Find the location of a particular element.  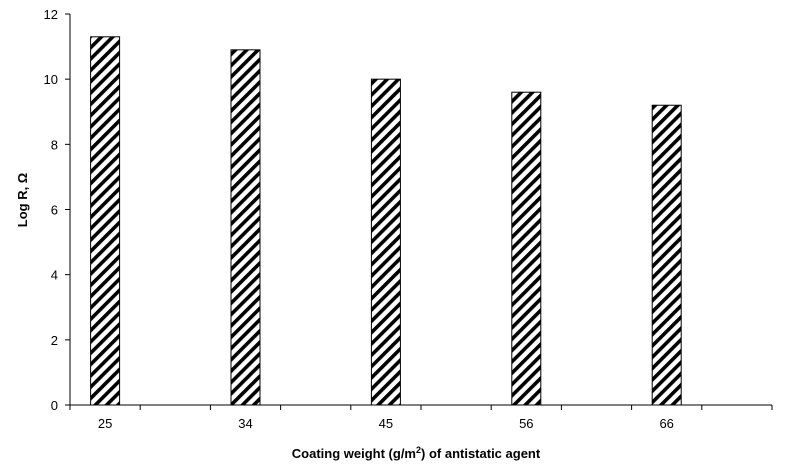

x-tick-label-45: 45 is located at coordinates (386, 423).